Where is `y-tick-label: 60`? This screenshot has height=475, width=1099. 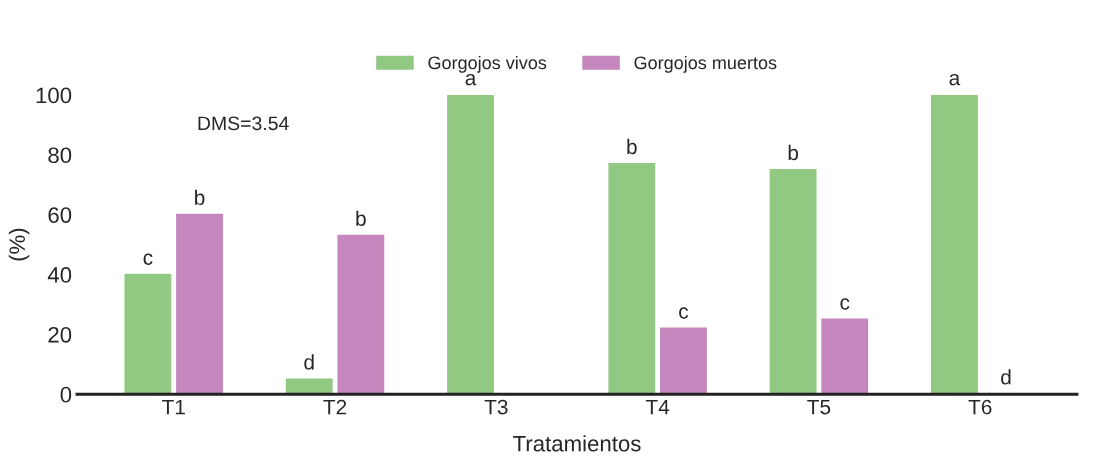
y-tick-label: 60 is located at coordinates (60, 215).